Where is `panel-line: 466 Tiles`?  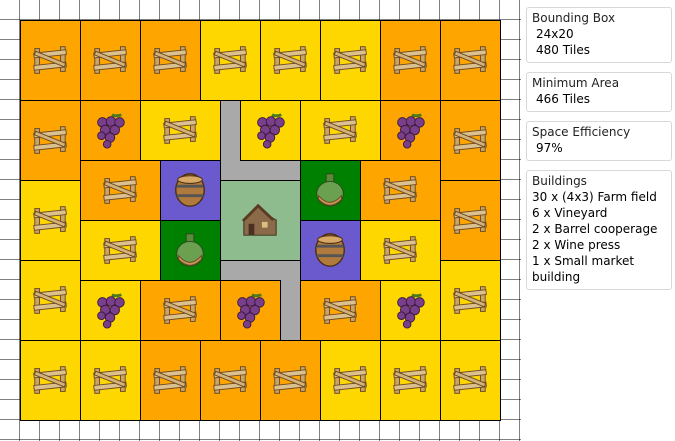
panel-line: 466 Tiles is located at coordinates (563, 99).